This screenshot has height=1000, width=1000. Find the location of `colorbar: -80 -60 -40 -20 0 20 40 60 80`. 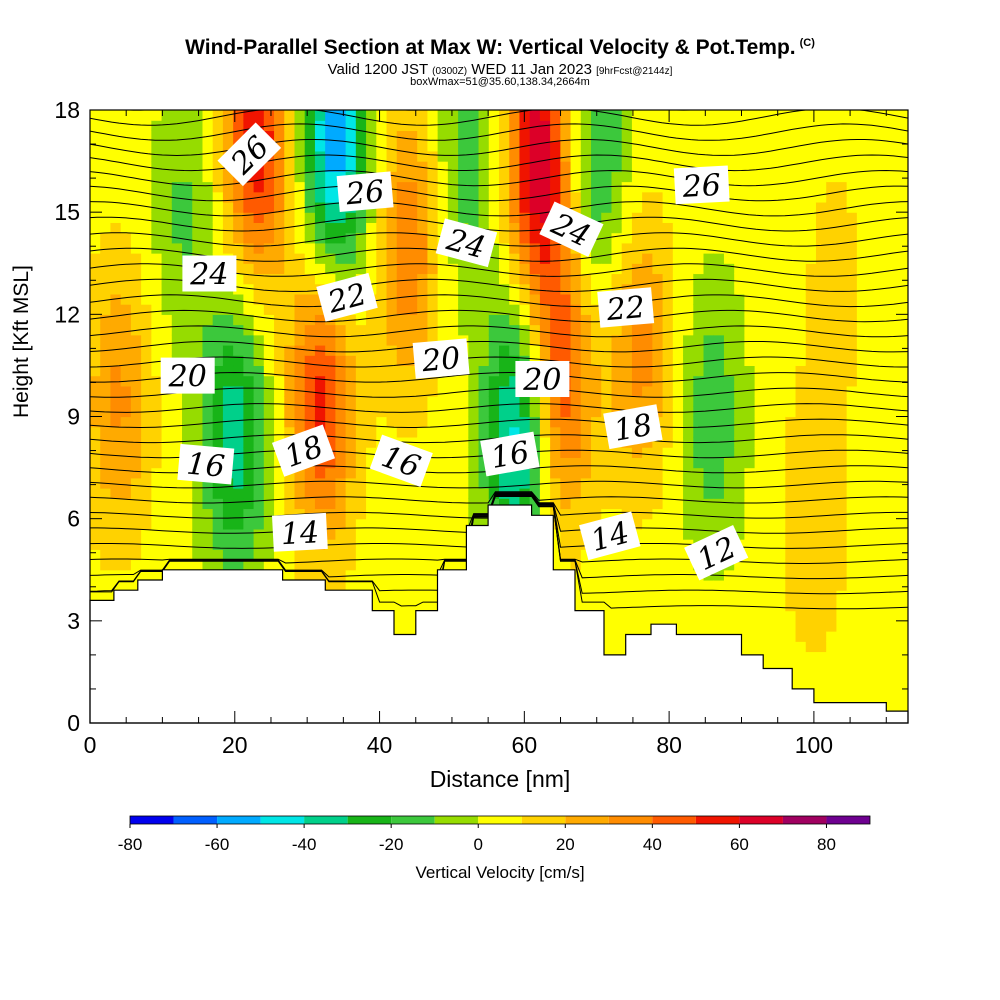

colorbar: -80 -60 -40 -20 0 20 40 60 80 is located at coordinates (494, 834).